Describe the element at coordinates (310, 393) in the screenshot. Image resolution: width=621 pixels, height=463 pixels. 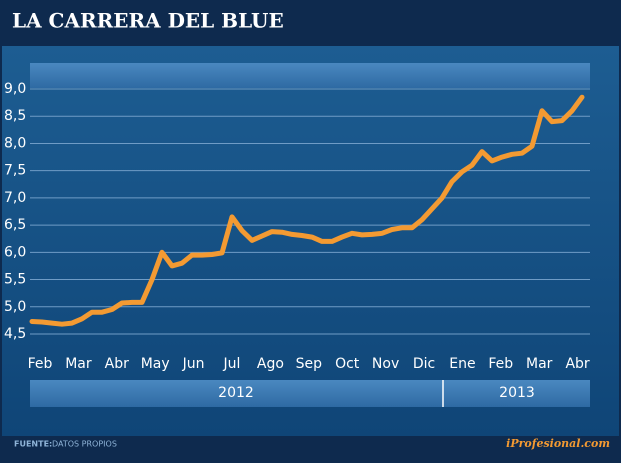
I see `year-band` at that location.